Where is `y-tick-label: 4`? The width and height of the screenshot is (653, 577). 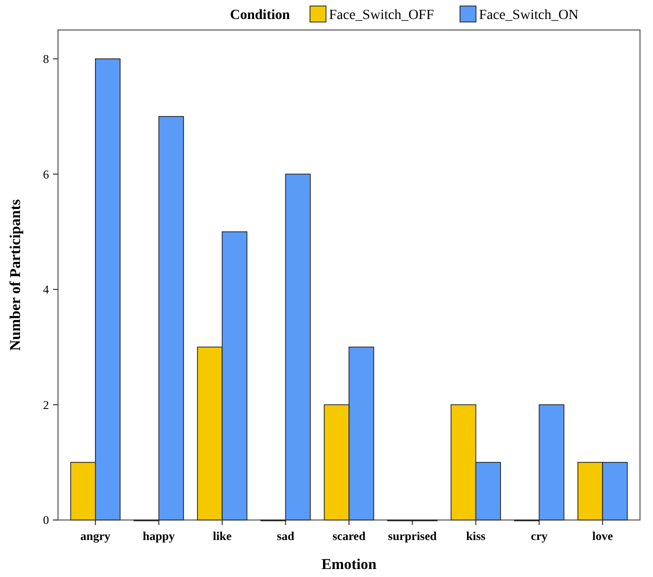
y-tick-label: 4 is located at coordinates (46, 289).